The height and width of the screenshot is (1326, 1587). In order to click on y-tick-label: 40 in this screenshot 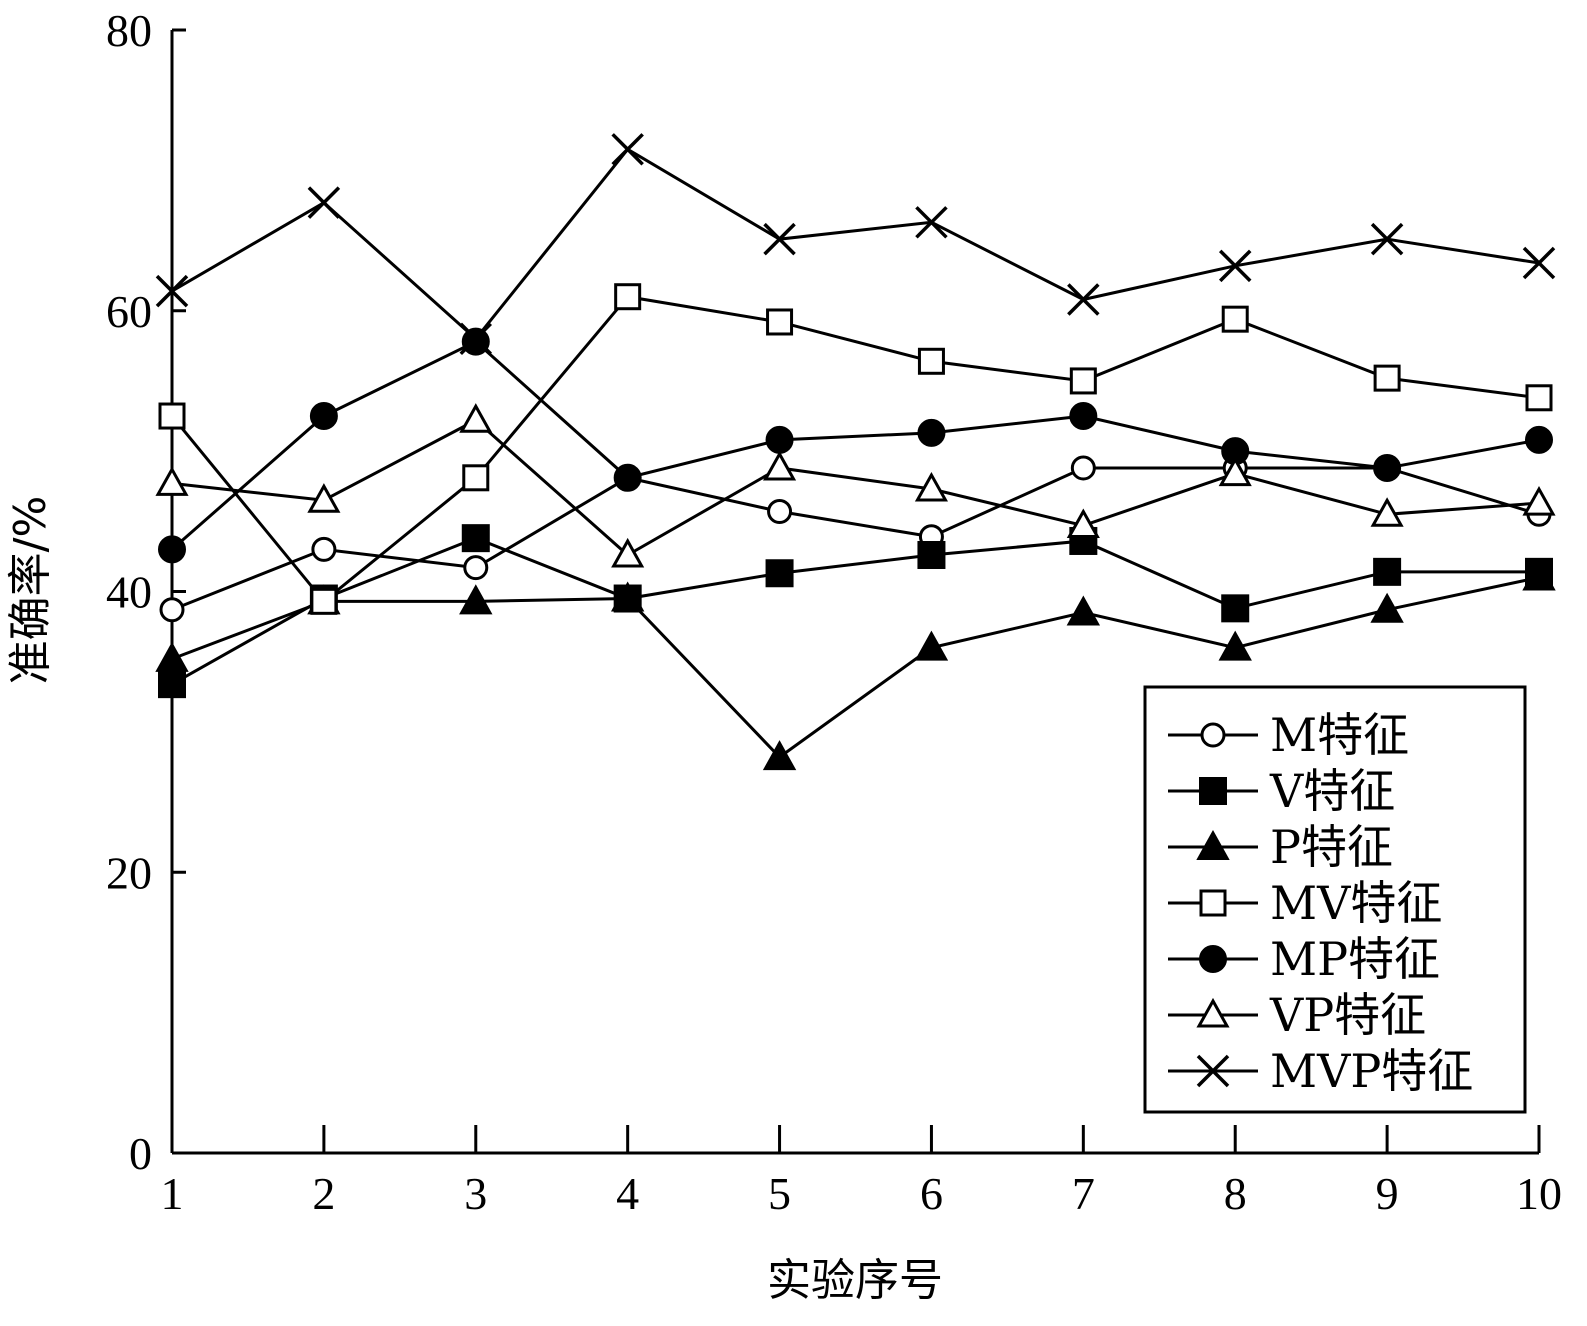, I will do `click(129, 592)`.